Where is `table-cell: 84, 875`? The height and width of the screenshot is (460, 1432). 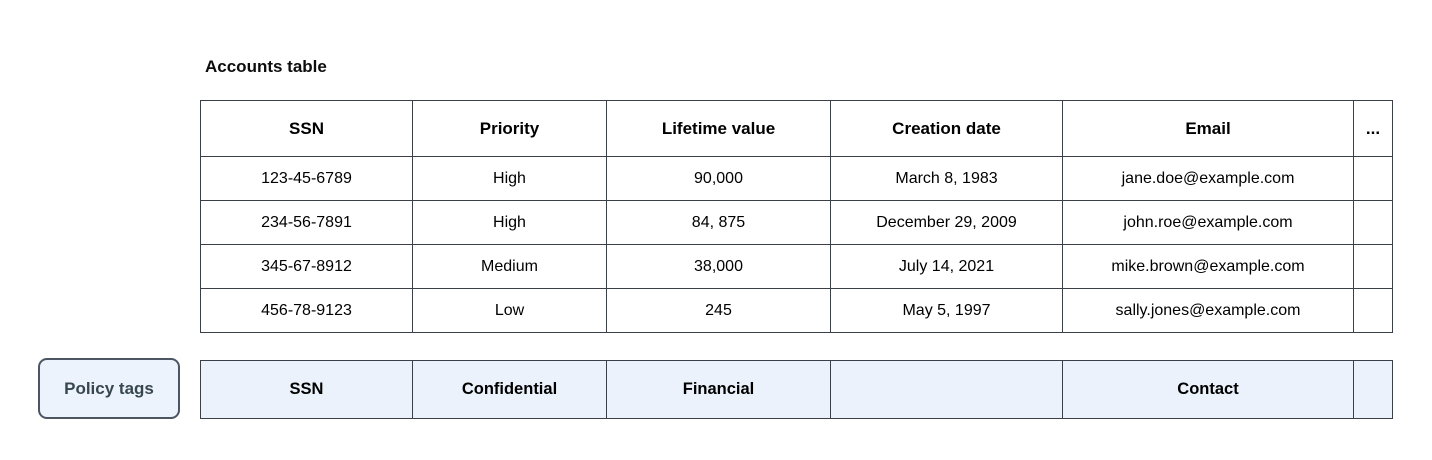 table-cell: 84, 875 is located at coordinates (718, 222).